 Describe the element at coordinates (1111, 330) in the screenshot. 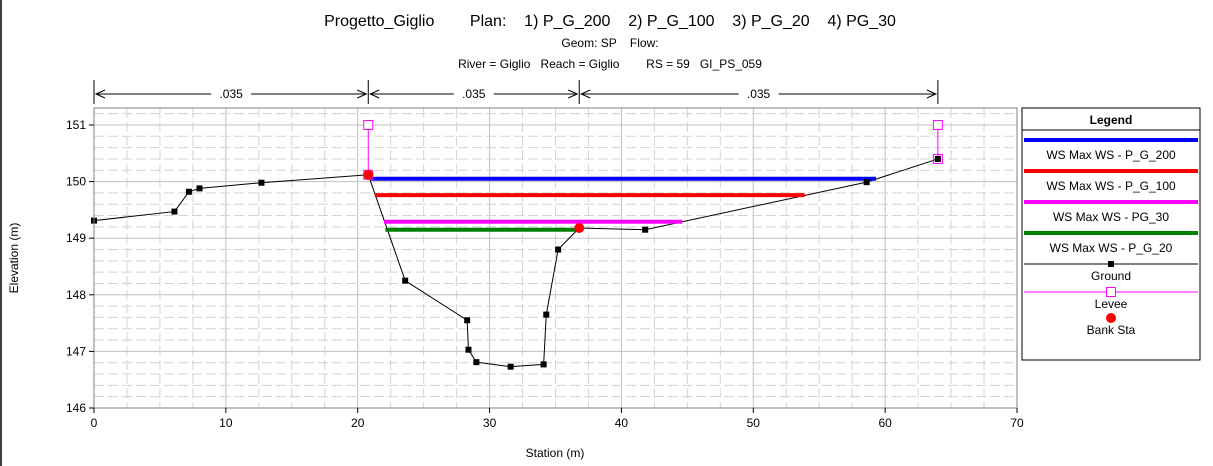

I see `legend-label-bank-station: Bank Sta` at that location.